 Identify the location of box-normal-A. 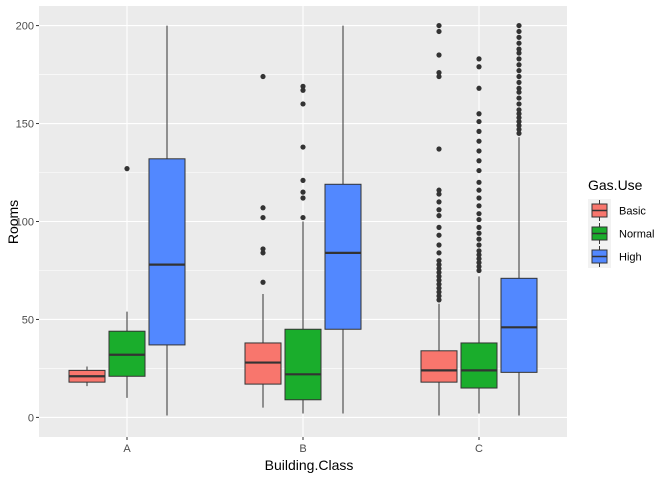
(127, 282).